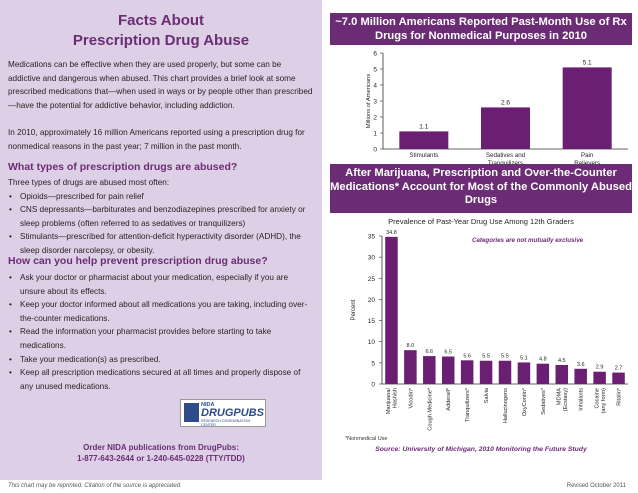  I want to click on y-tick-label: 1, so click(375, 134).